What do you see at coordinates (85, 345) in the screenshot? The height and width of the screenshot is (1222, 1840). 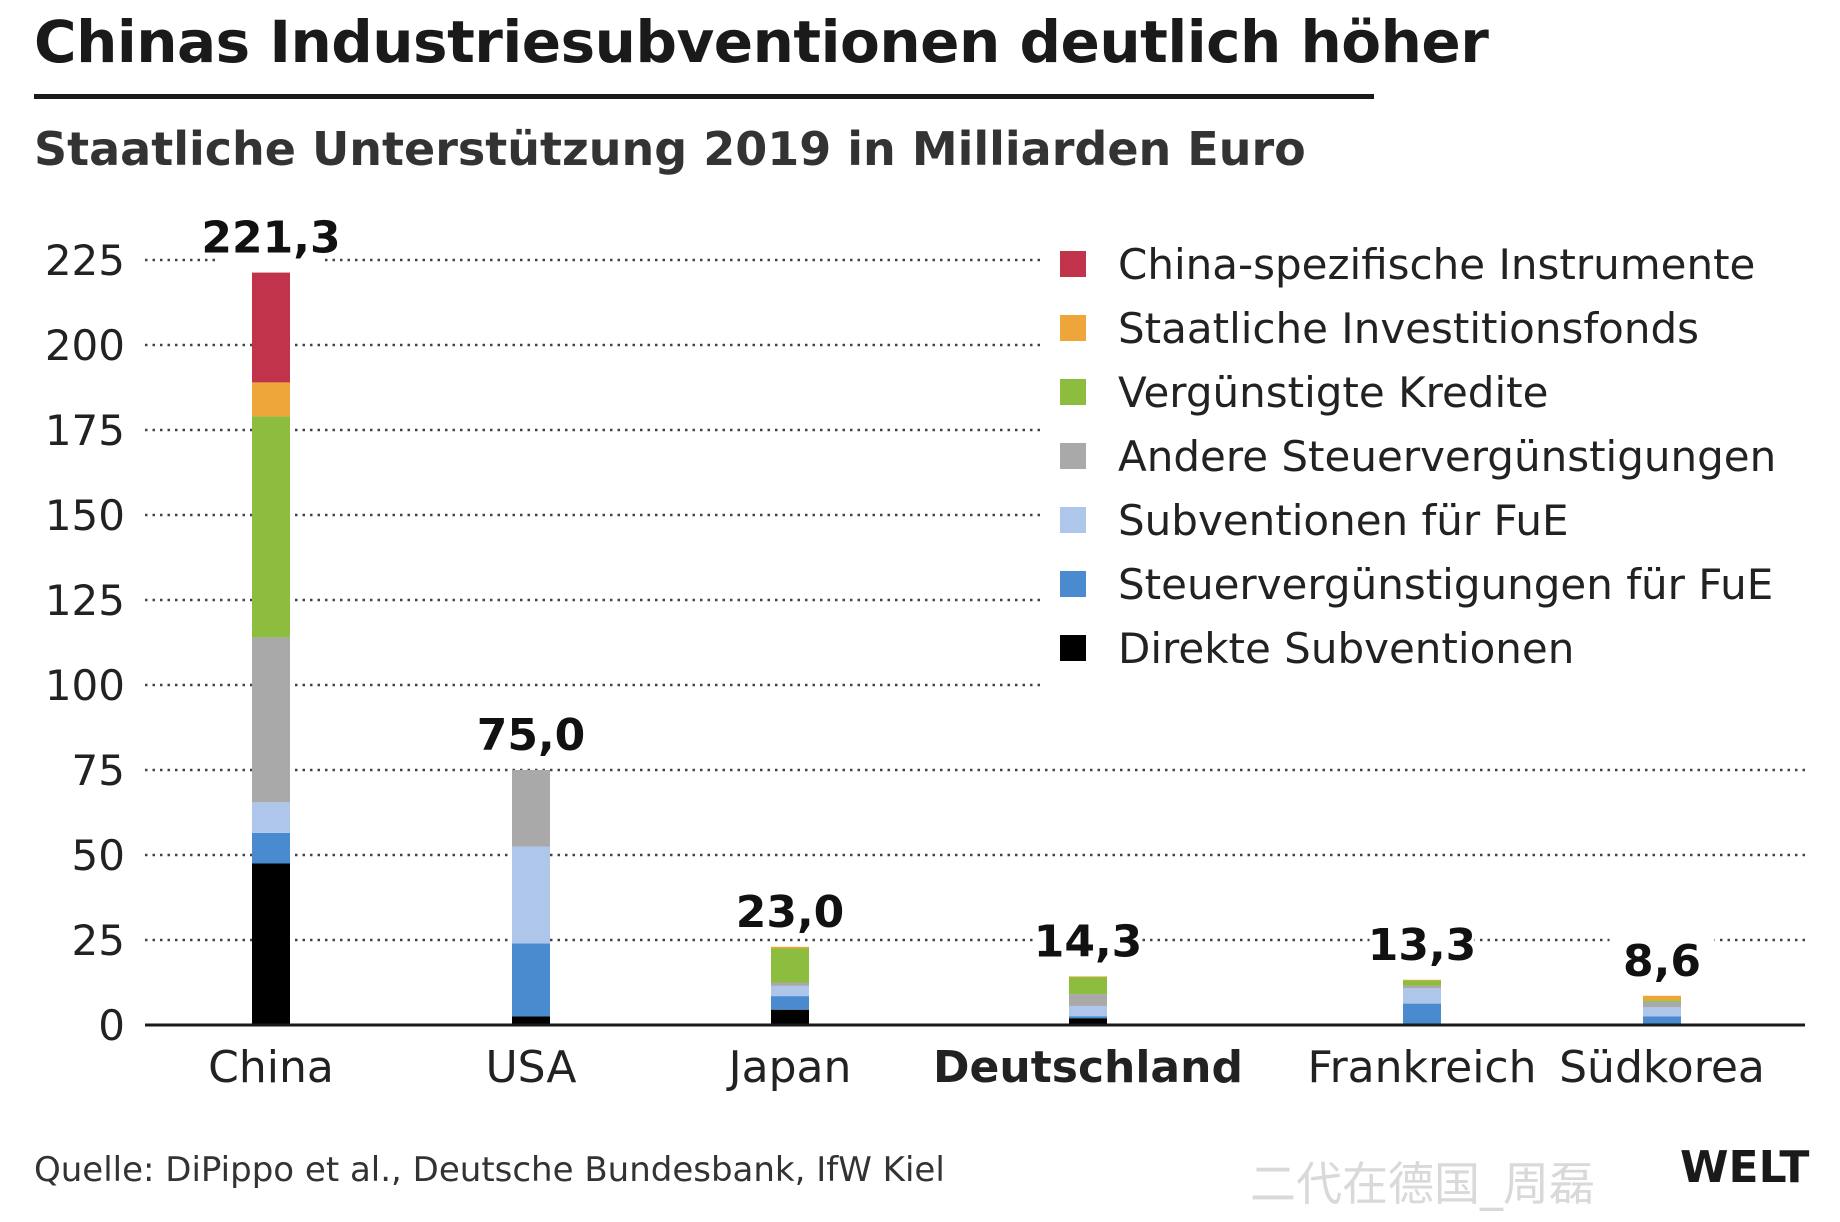 I see `y-tick-label: 200` at bounding box center [85, 345].